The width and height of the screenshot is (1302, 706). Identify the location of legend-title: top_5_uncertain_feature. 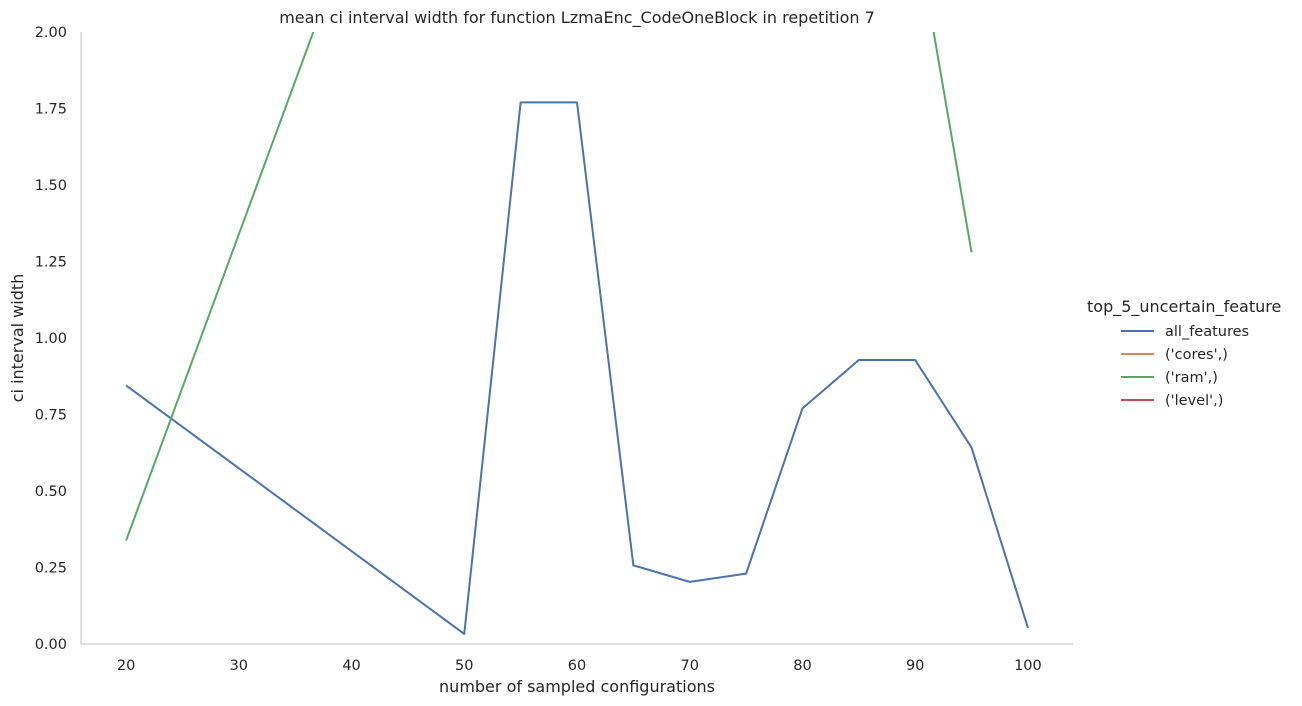
(1184, 307).